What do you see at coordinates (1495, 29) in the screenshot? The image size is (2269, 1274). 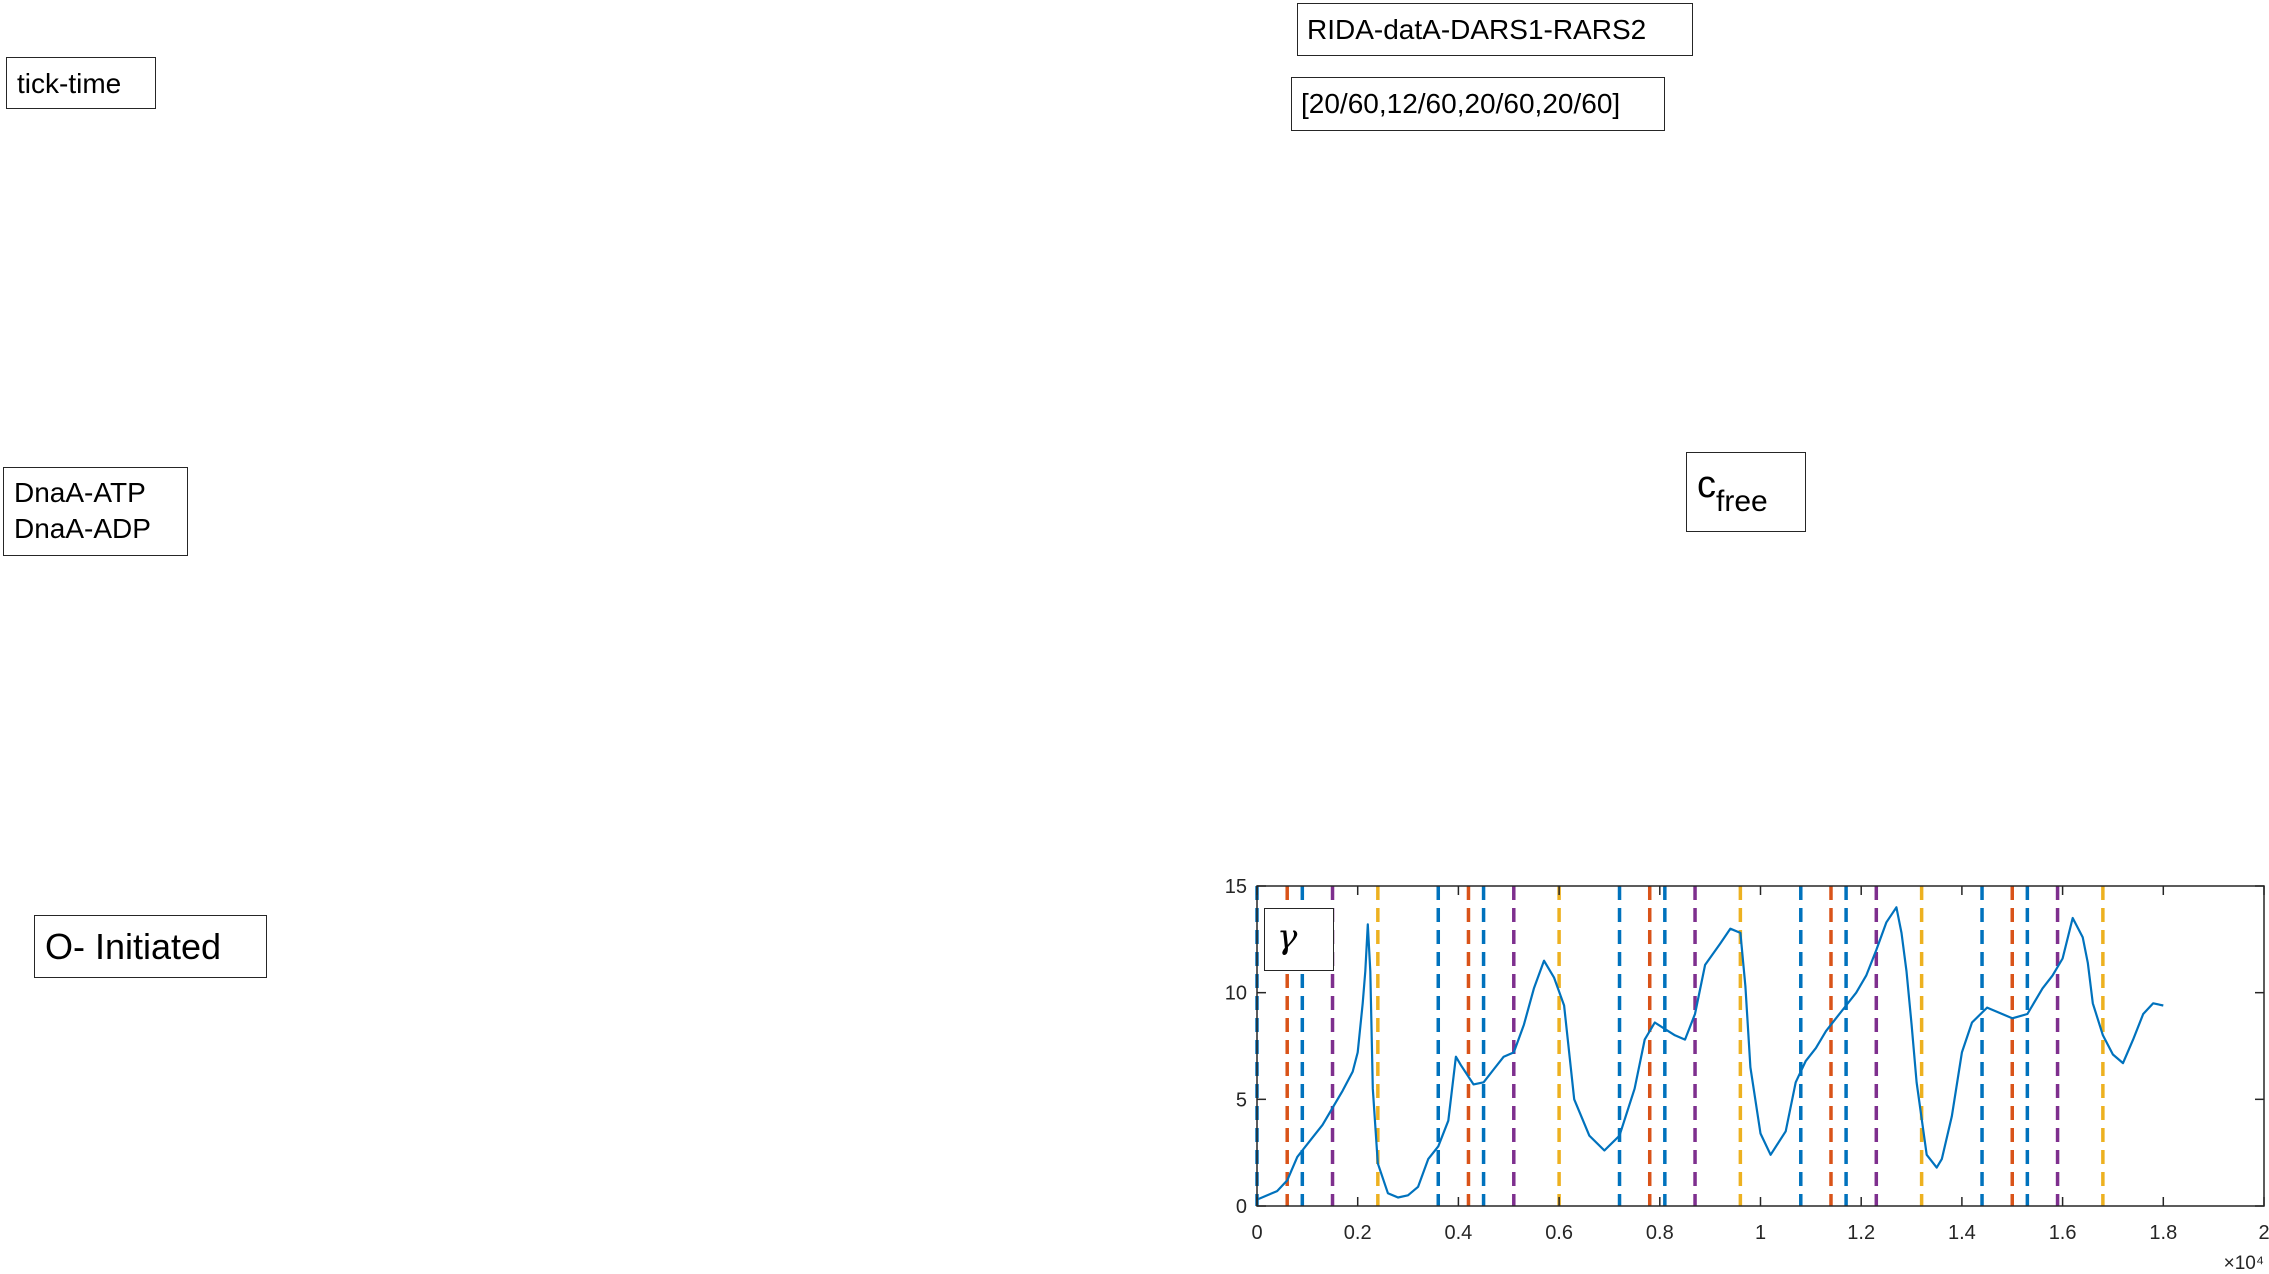 I see `model-name-label: RIDA-datA-DARS1-RARS2` at bounding box center [1495, 29].